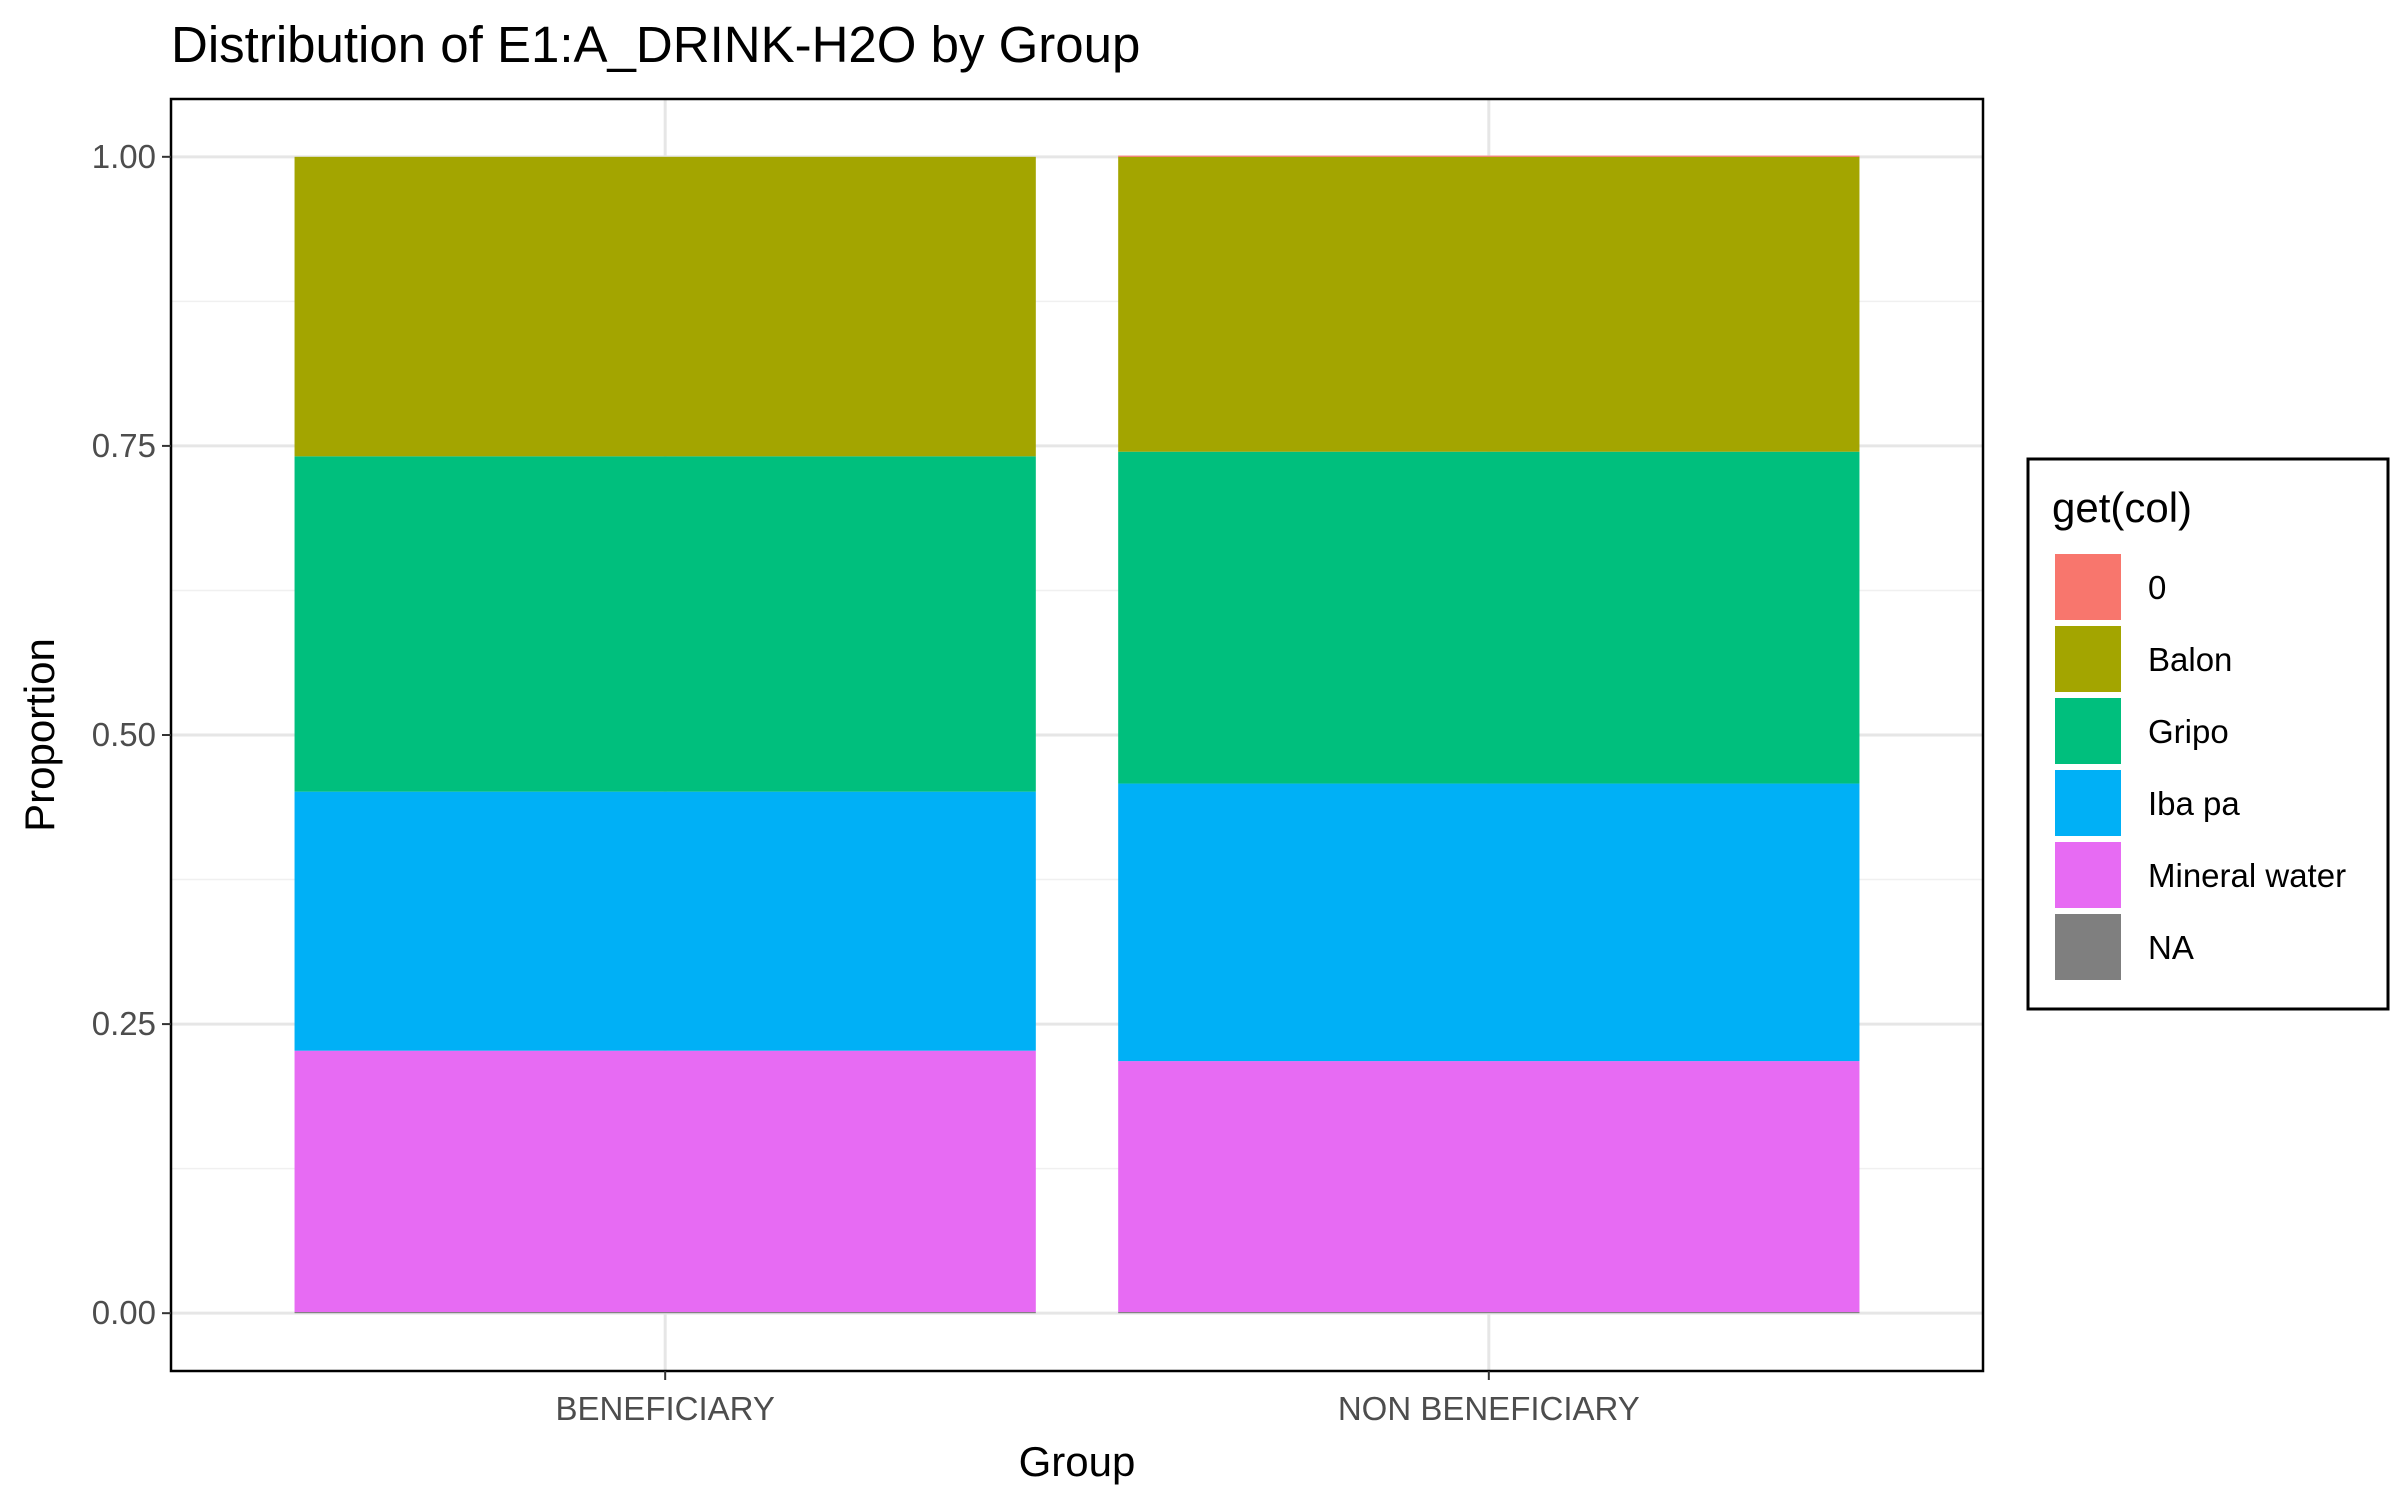 The width and height of the screenshot is (2400, 1505). Describe the element at coordinates (124, 156) in the screenshot. I see `y-tick-label: 1.00` at that location.